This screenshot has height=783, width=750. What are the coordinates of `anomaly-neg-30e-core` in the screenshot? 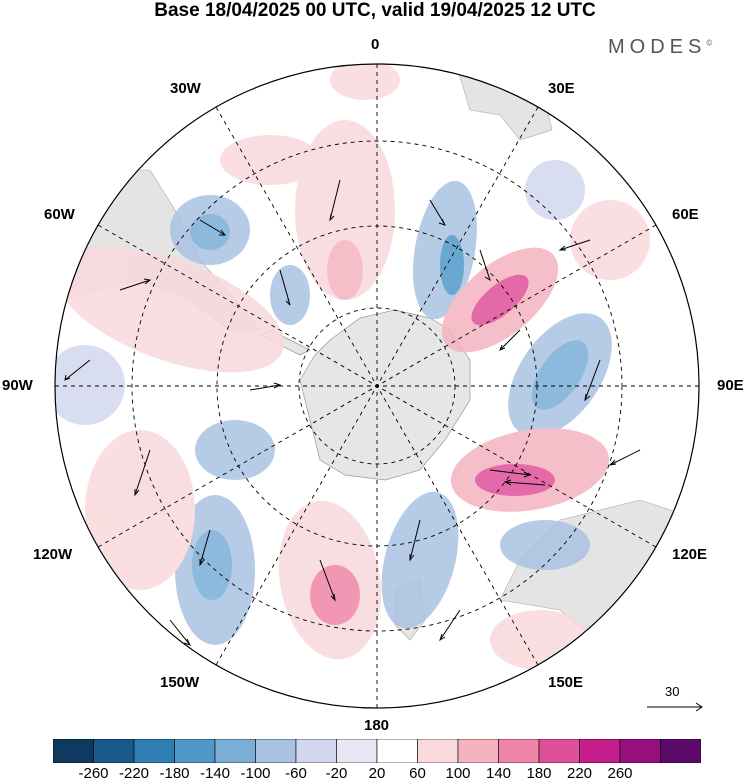 It's located at (452, 265).